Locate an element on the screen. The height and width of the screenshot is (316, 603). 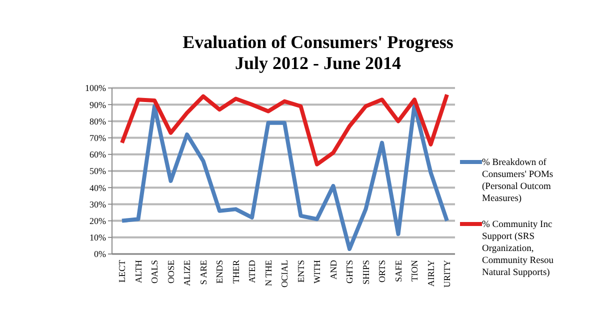
y-tick-label: 50% is located at coordinates (98, 171).